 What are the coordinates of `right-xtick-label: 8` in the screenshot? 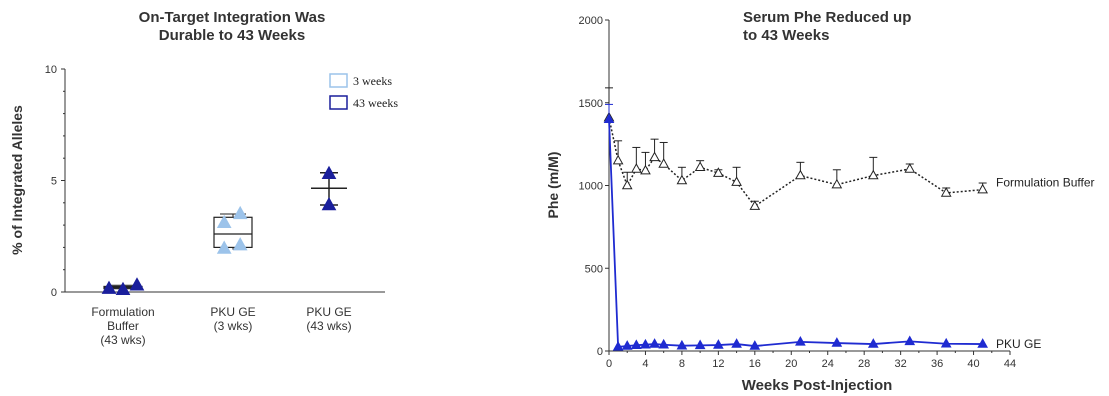 It's located at (682, 364).